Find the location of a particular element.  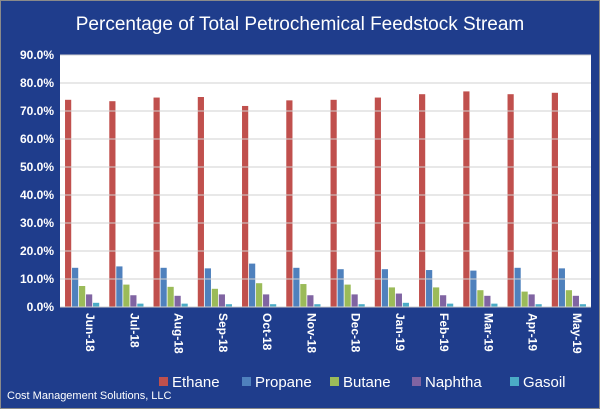

legend-swatch-gasoil is located at coordinates (514, 381).